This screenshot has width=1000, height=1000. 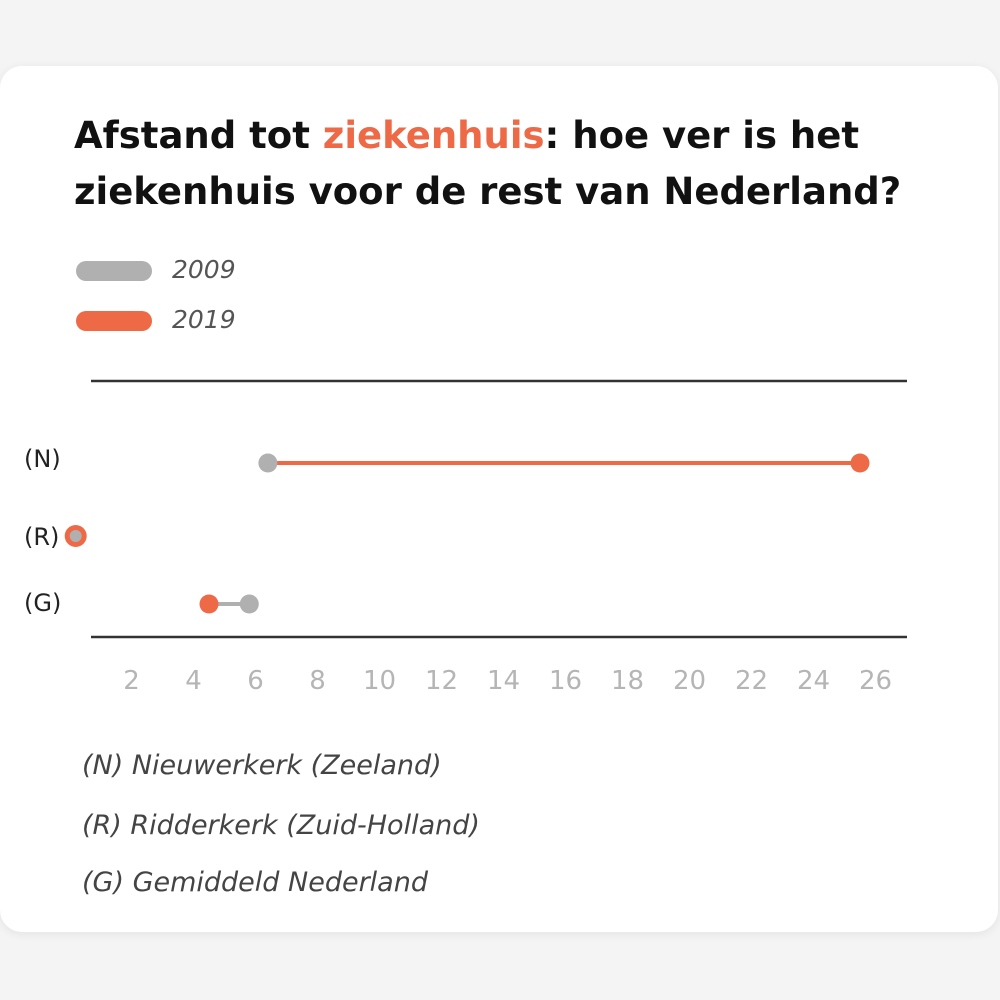 What do you see at coordinates (751, 681) in the screenshot?
I see `x-tick-label-22: 22` at bounding box center [751, 681].